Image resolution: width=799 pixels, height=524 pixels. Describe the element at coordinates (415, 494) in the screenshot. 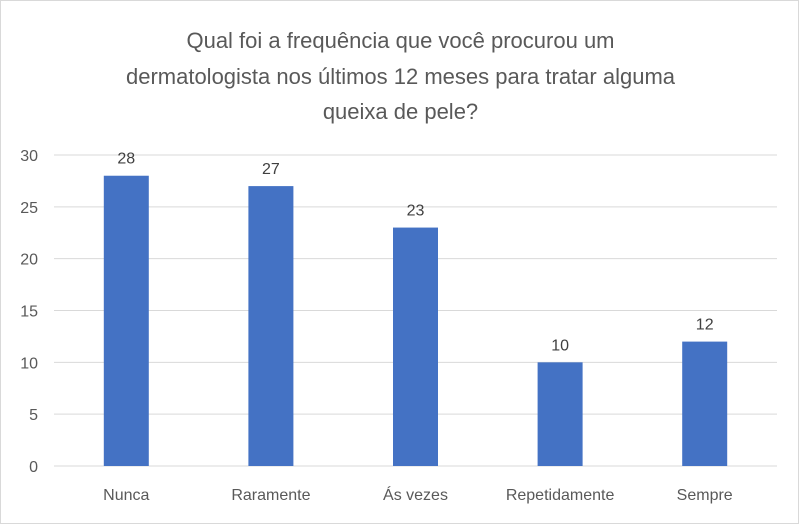

I see `x-tick-label: Ás vezes` at that location.